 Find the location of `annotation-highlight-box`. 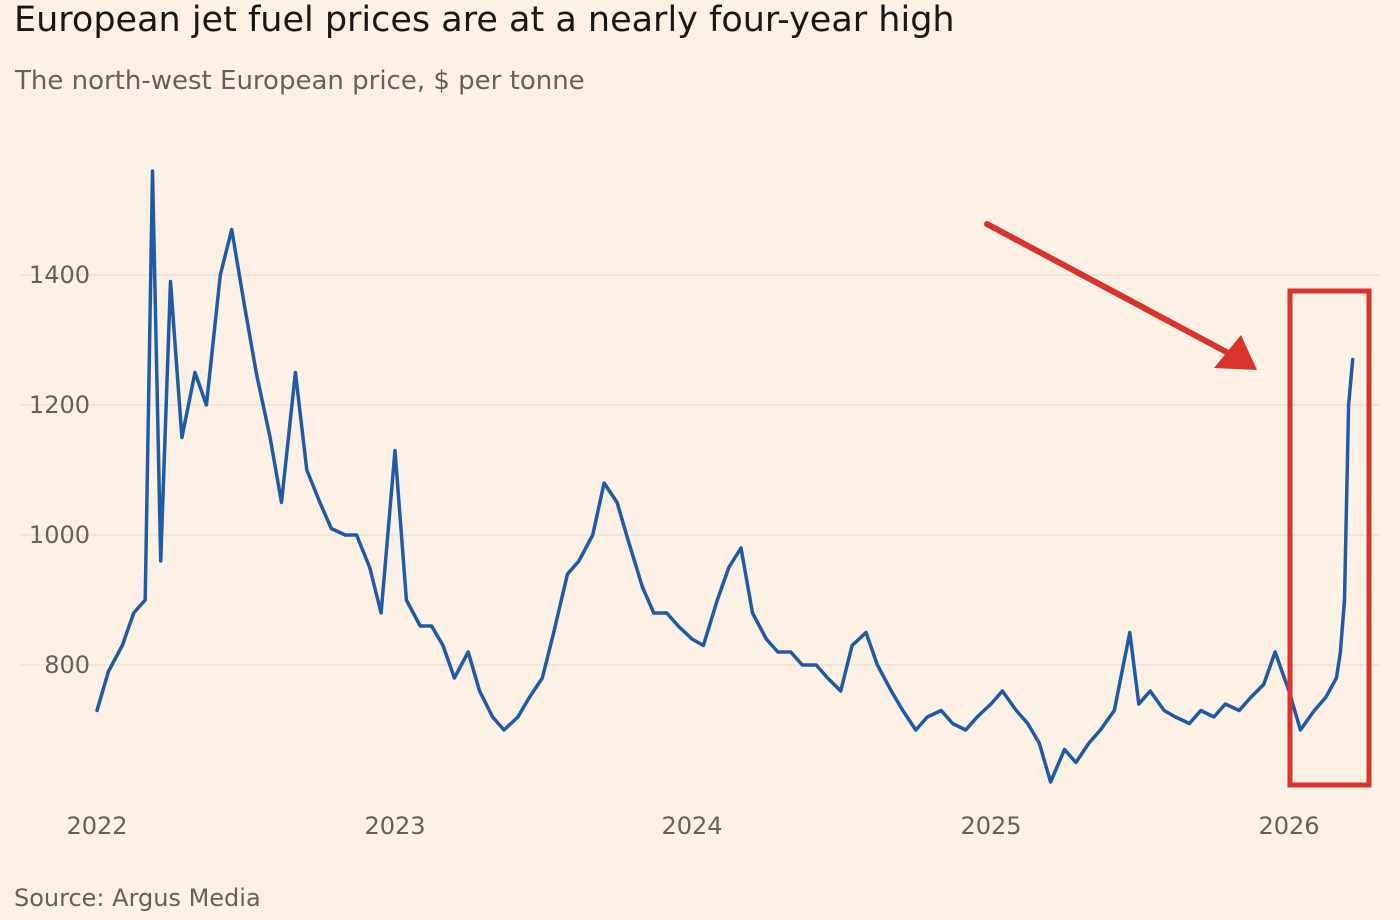

annotation-highlight-box is located at coordinates (1329, 538).